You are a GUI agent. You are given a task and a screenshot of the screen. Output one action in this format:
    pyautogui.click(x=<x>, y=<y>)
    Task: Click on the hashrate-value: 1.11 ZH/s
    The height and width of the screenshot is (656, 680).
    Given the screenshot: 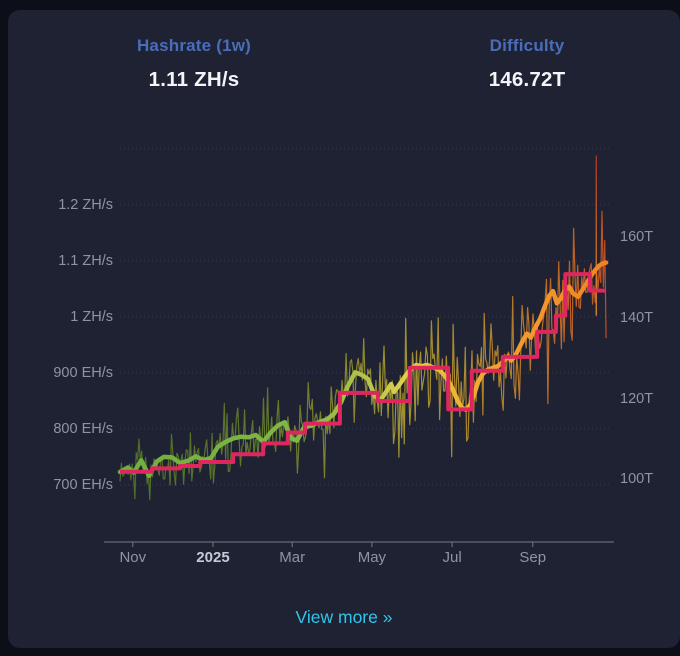 What is the action you would take?
    pyautogui.click(x=194, y=79)
    